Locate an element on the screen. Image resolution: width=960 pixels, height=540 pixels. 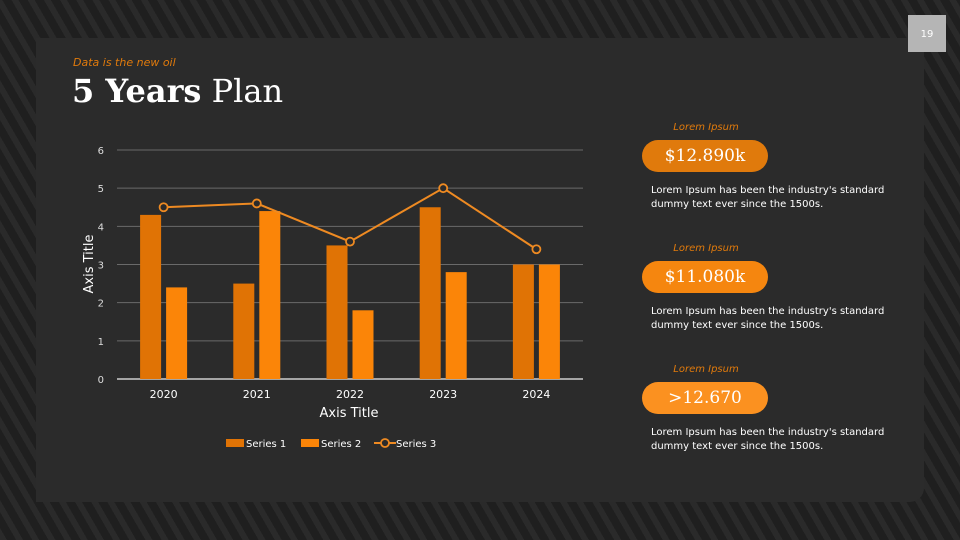
y-tick-label: 3 is located at coordinates (101, 266).